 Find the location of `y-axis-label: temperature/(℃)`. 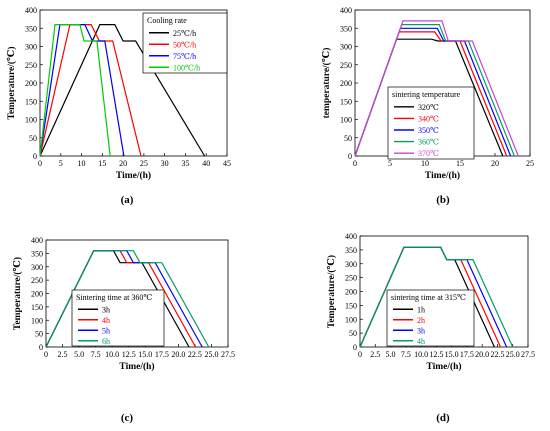

y-axis-label: temperature/(℃) is located at coordinates (326, 83).